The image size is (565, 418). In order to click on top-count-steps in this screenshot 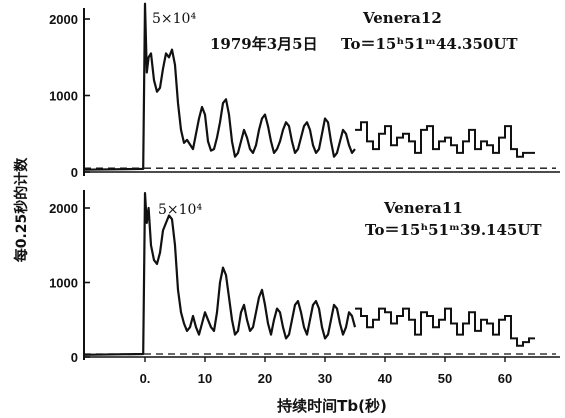, I will do `click(445, 139)`.